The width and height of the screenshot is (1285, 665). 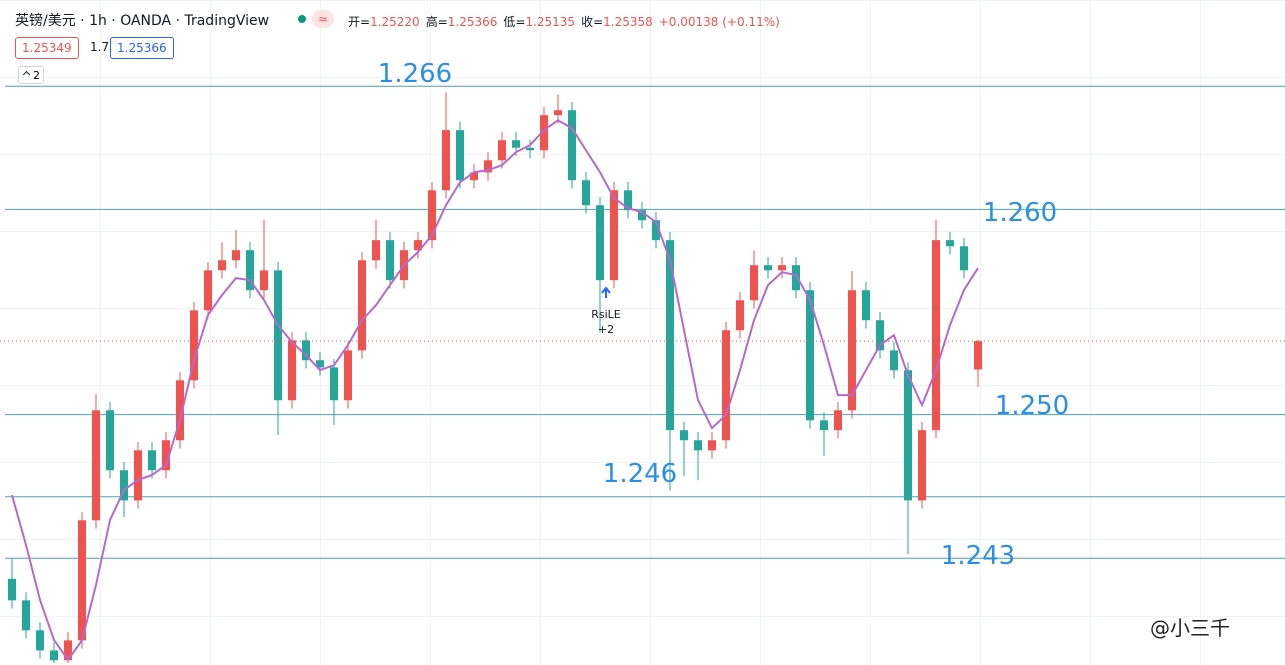 What do you see at coordinates (628, 22) in the screenshot?
I see `ohlc-value: 1.25358` at bounding box center [628, 22].